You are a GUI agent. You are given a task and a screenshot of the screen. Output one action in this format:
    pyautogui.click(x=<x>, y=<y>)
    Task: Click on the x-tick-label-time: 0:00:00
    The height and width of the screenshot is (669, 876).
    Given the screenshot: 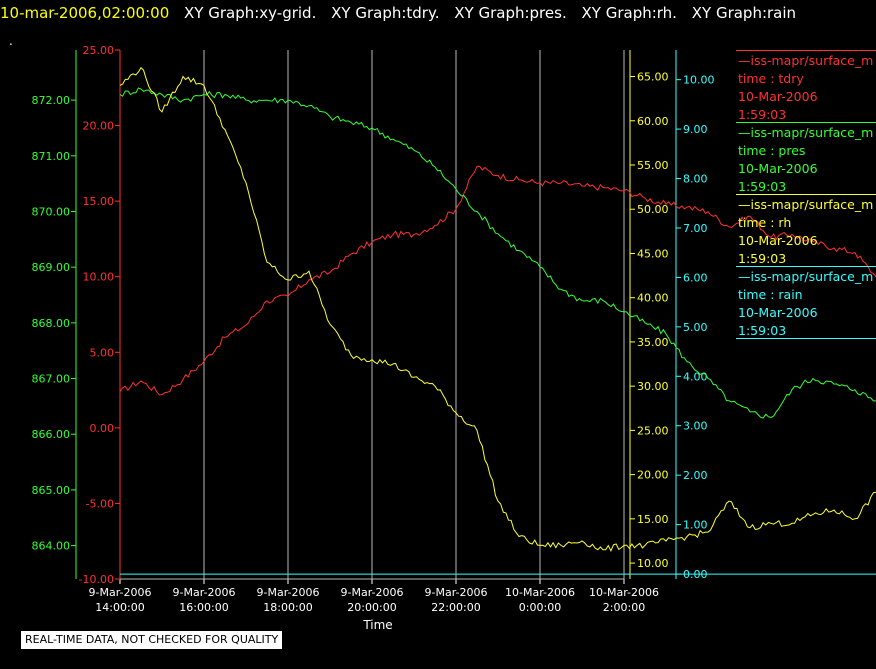 What is the action you would take?
    pyautogui.click(x=540, y=607)
    